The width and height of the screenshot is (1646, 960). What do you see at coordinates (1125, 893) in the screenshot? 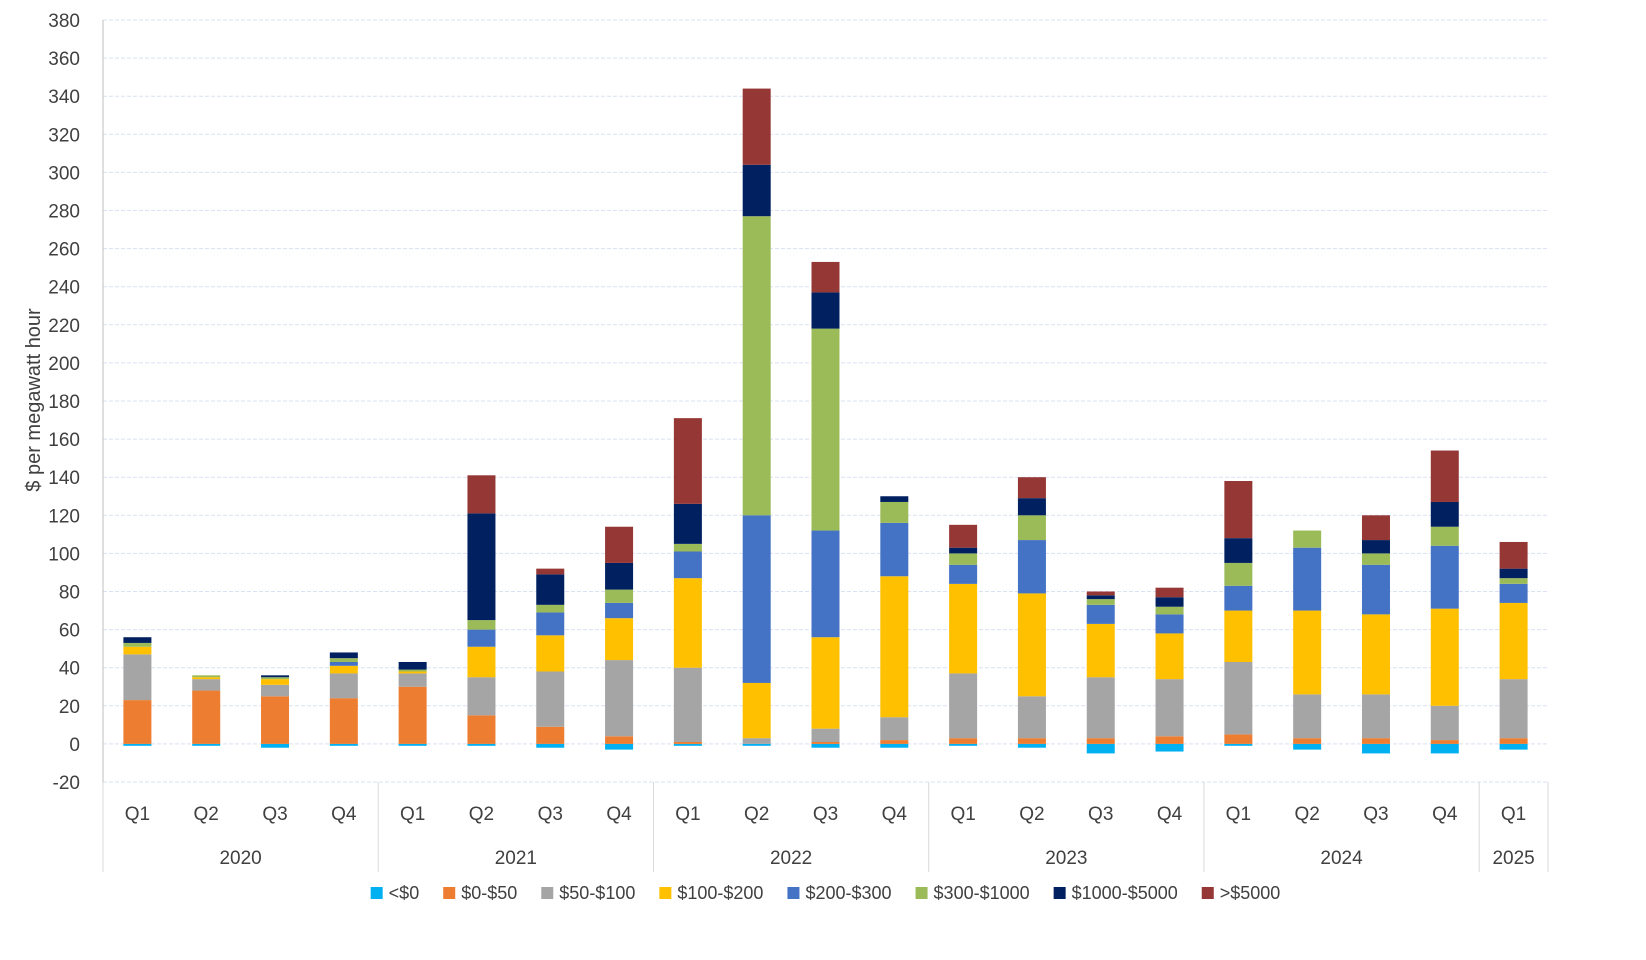
I see `legend-label: $1000-$5000` at bounding box center [1125, 893].